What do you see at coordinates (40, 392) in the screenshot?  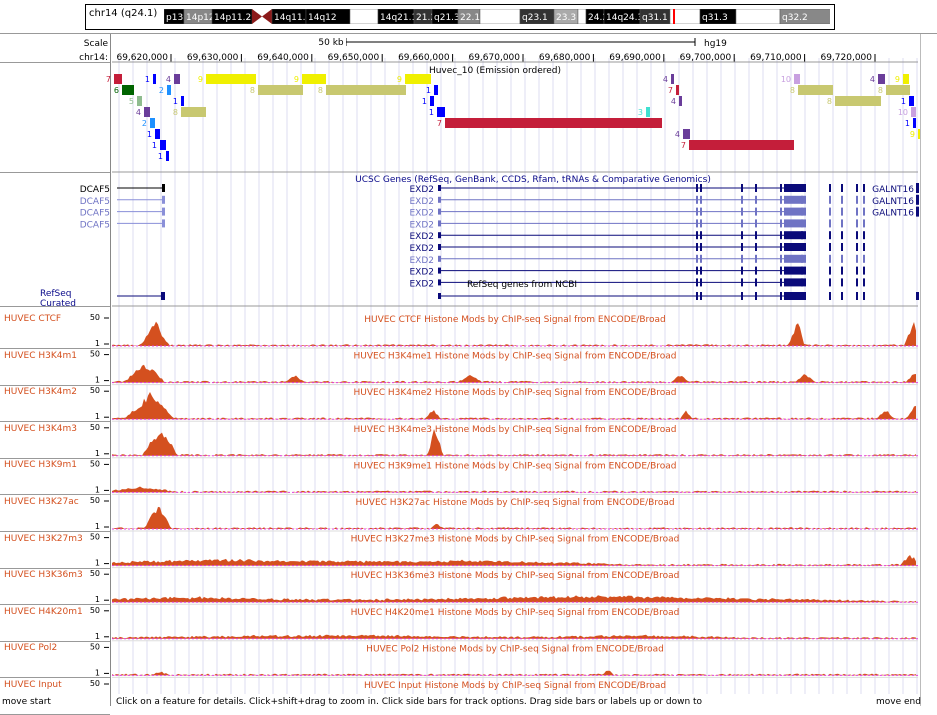 I see `track-label-huvec-h3k4m2: HUVEC H3K4m2` at bounding box center [40, 392].